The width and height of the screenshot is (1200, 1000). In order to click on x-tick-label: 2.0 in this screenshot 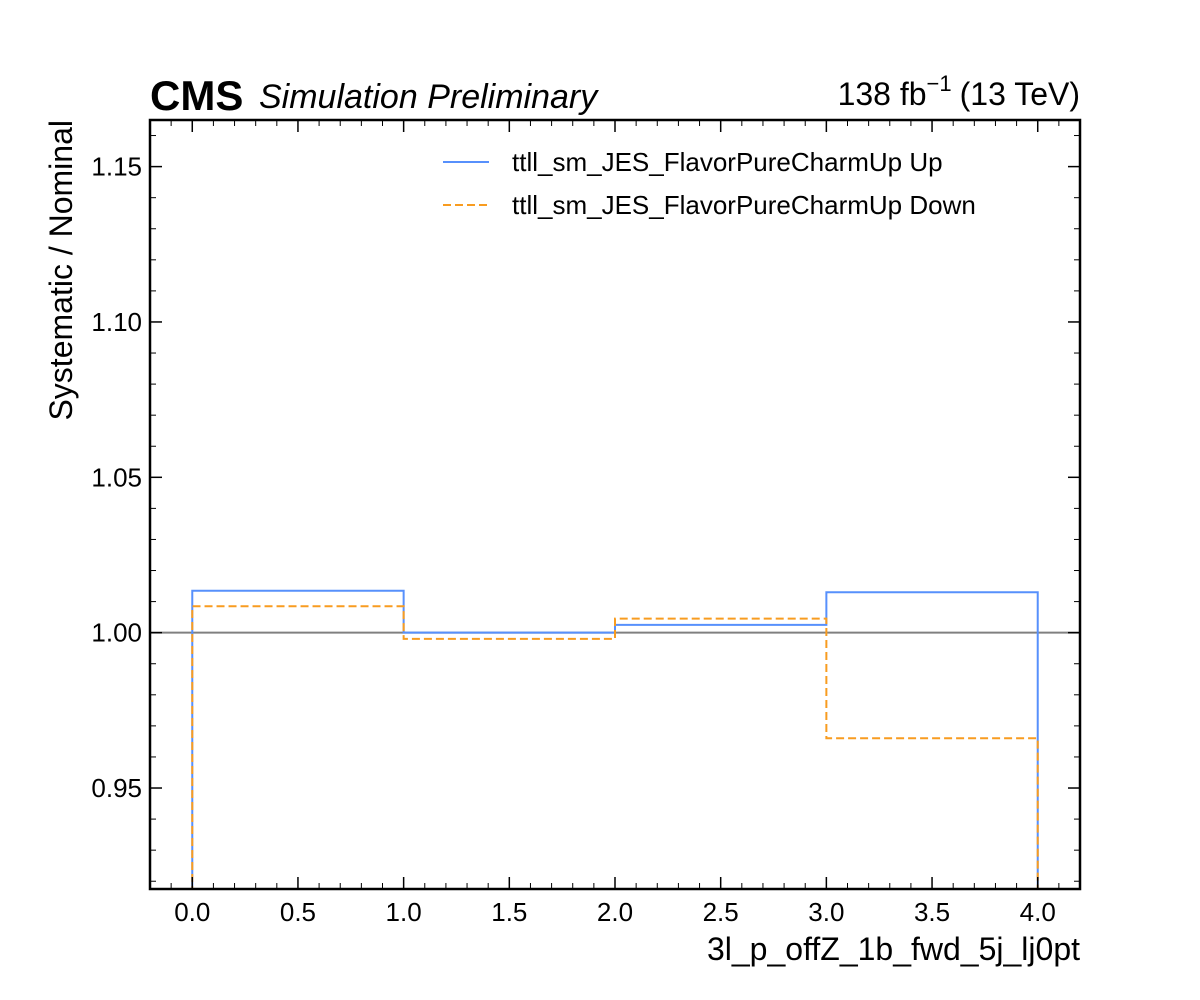, I will do `click(615, 912)`.